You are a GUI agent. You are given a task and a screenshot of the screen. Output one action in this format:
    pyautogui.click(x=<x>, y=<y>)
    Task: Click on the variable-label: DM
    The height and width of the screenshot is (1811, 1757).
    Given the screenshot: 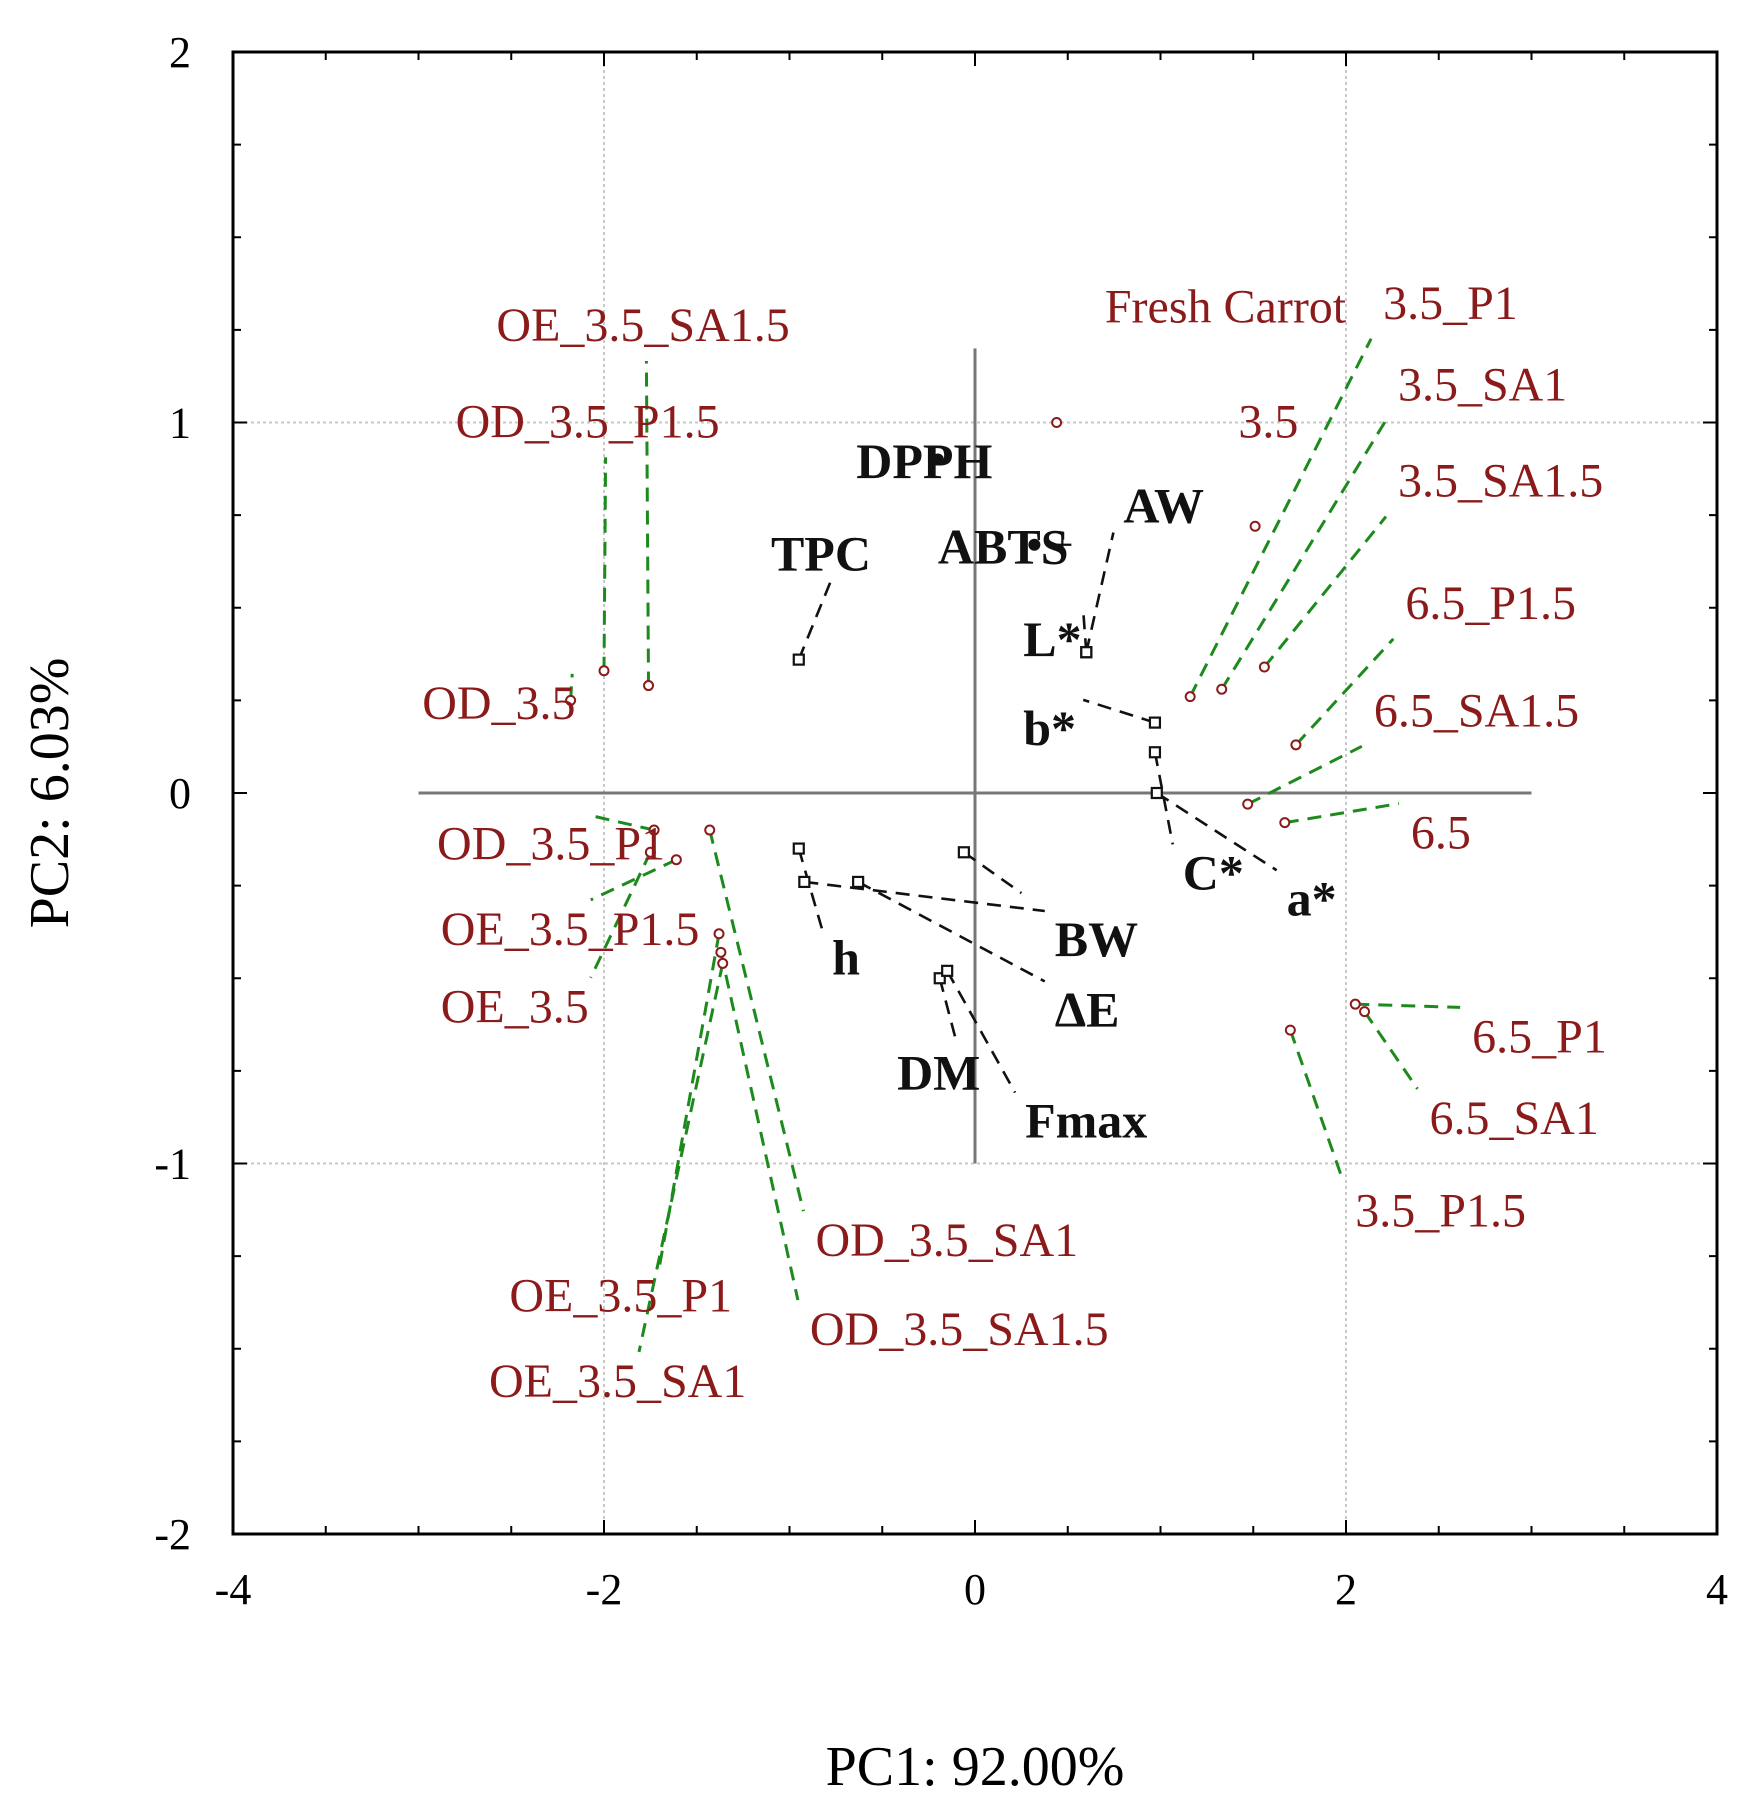 What is the action you would take?
    pyautogui.click(x=938, y=1072)
    